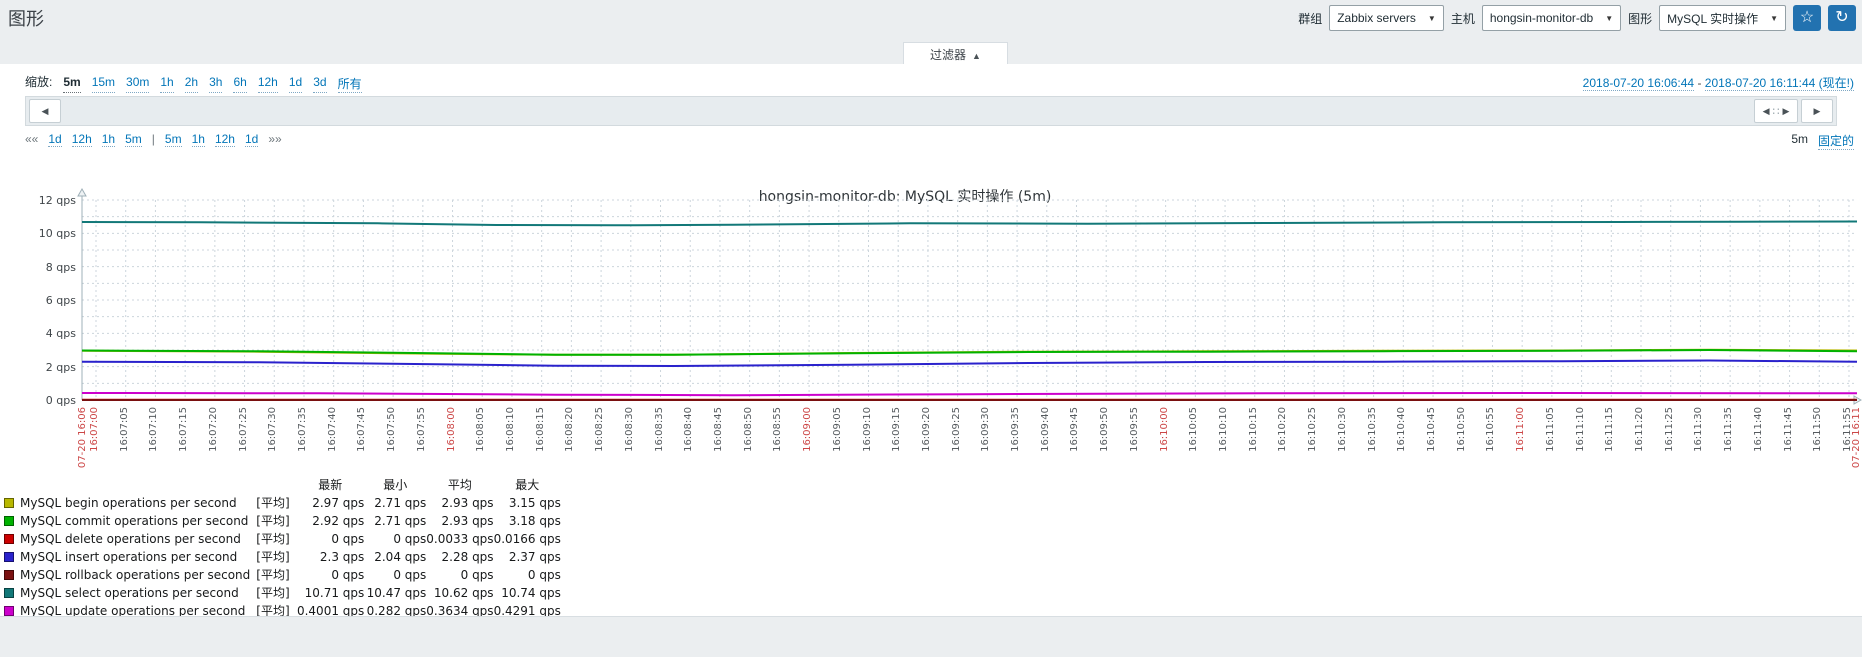 The width and height of the screenshot is (1862, 657). Describe the element at coordinates (1835, 142) in the screenshot. I see `fixed-toggle-link: 固定的` at that location.